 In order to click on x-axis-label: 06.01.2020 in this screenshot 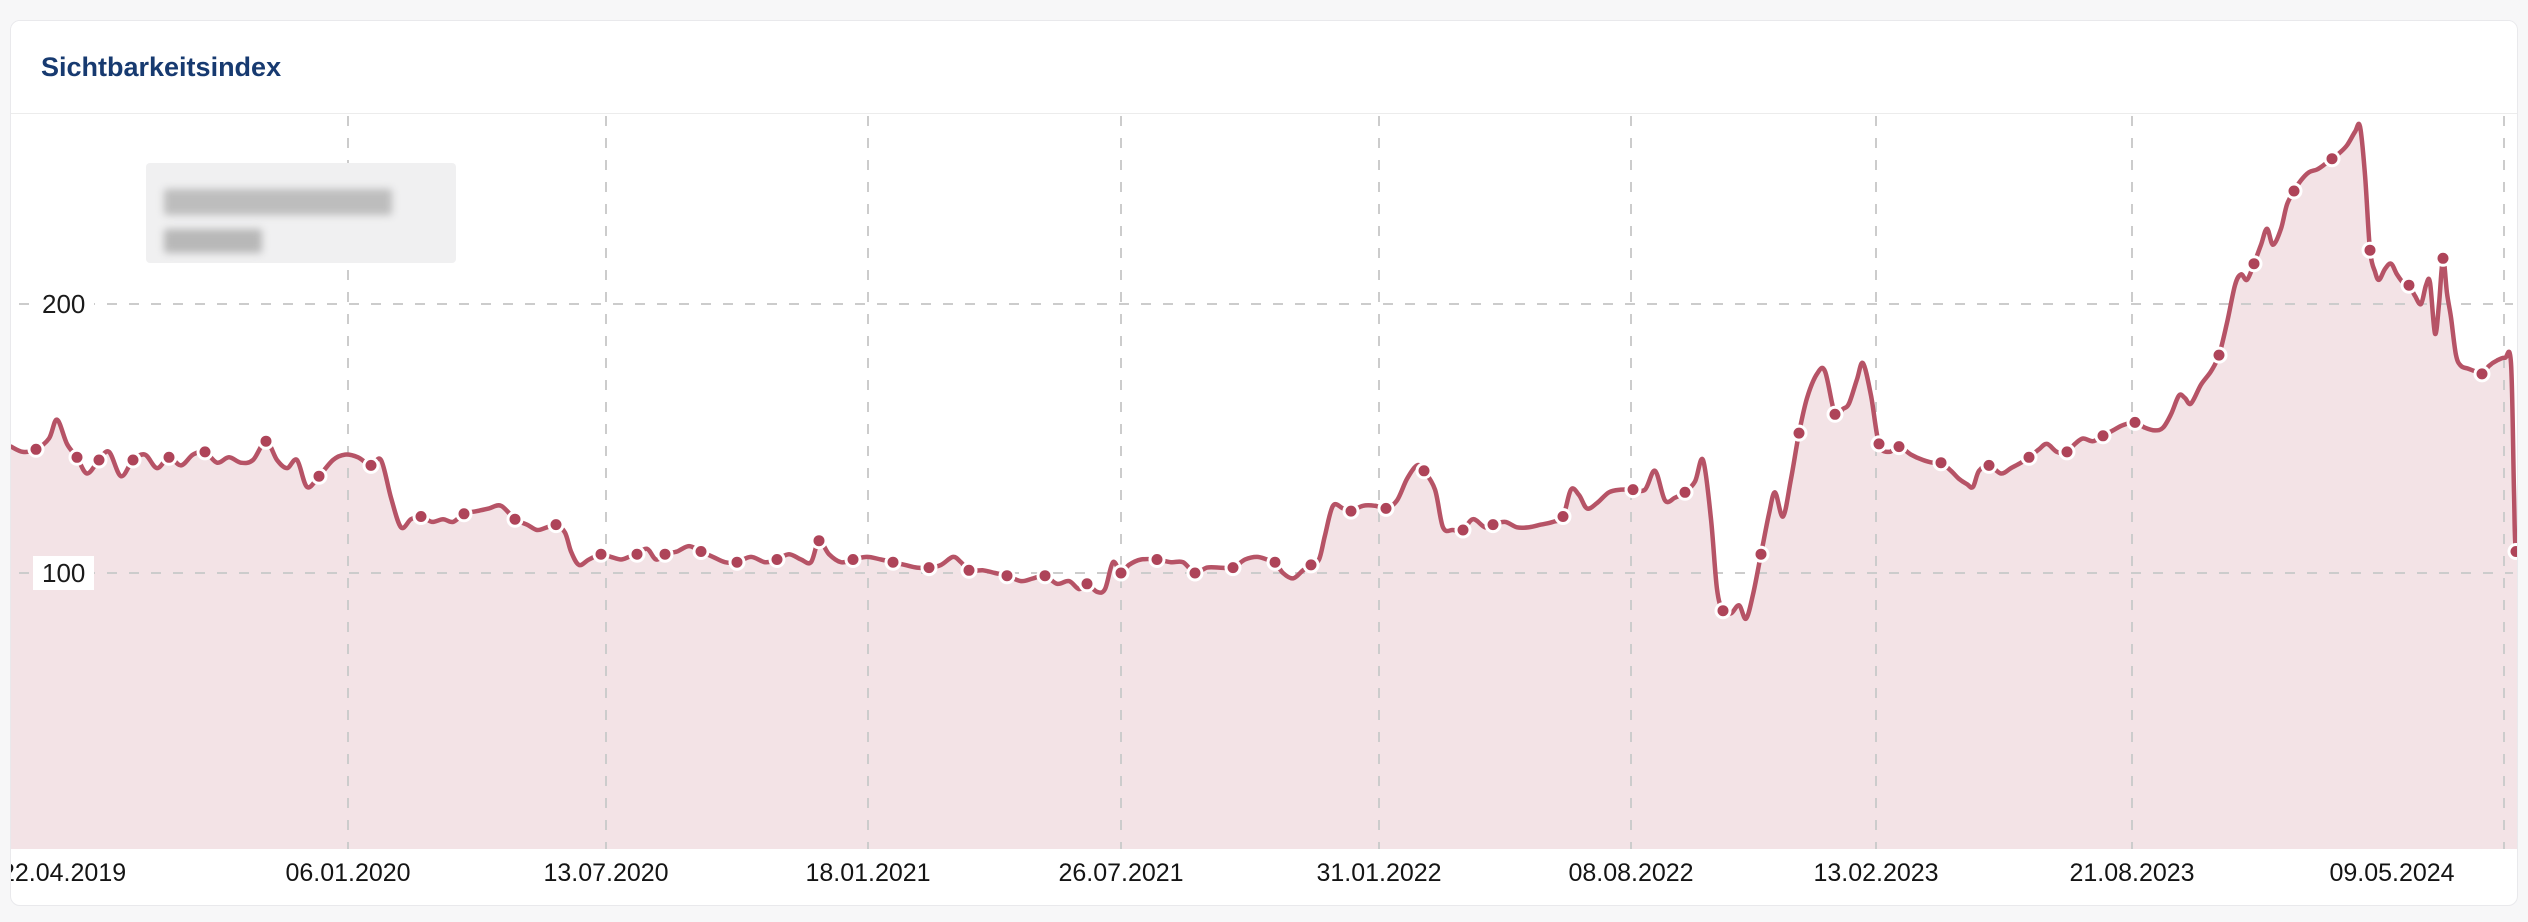, I will do `click(348, 873)`.